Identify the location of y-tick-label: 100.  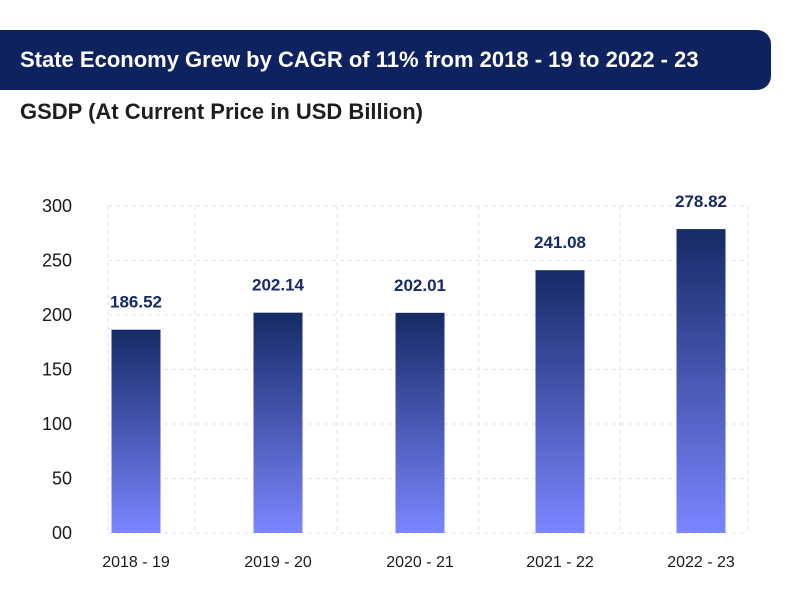
(57, 424).